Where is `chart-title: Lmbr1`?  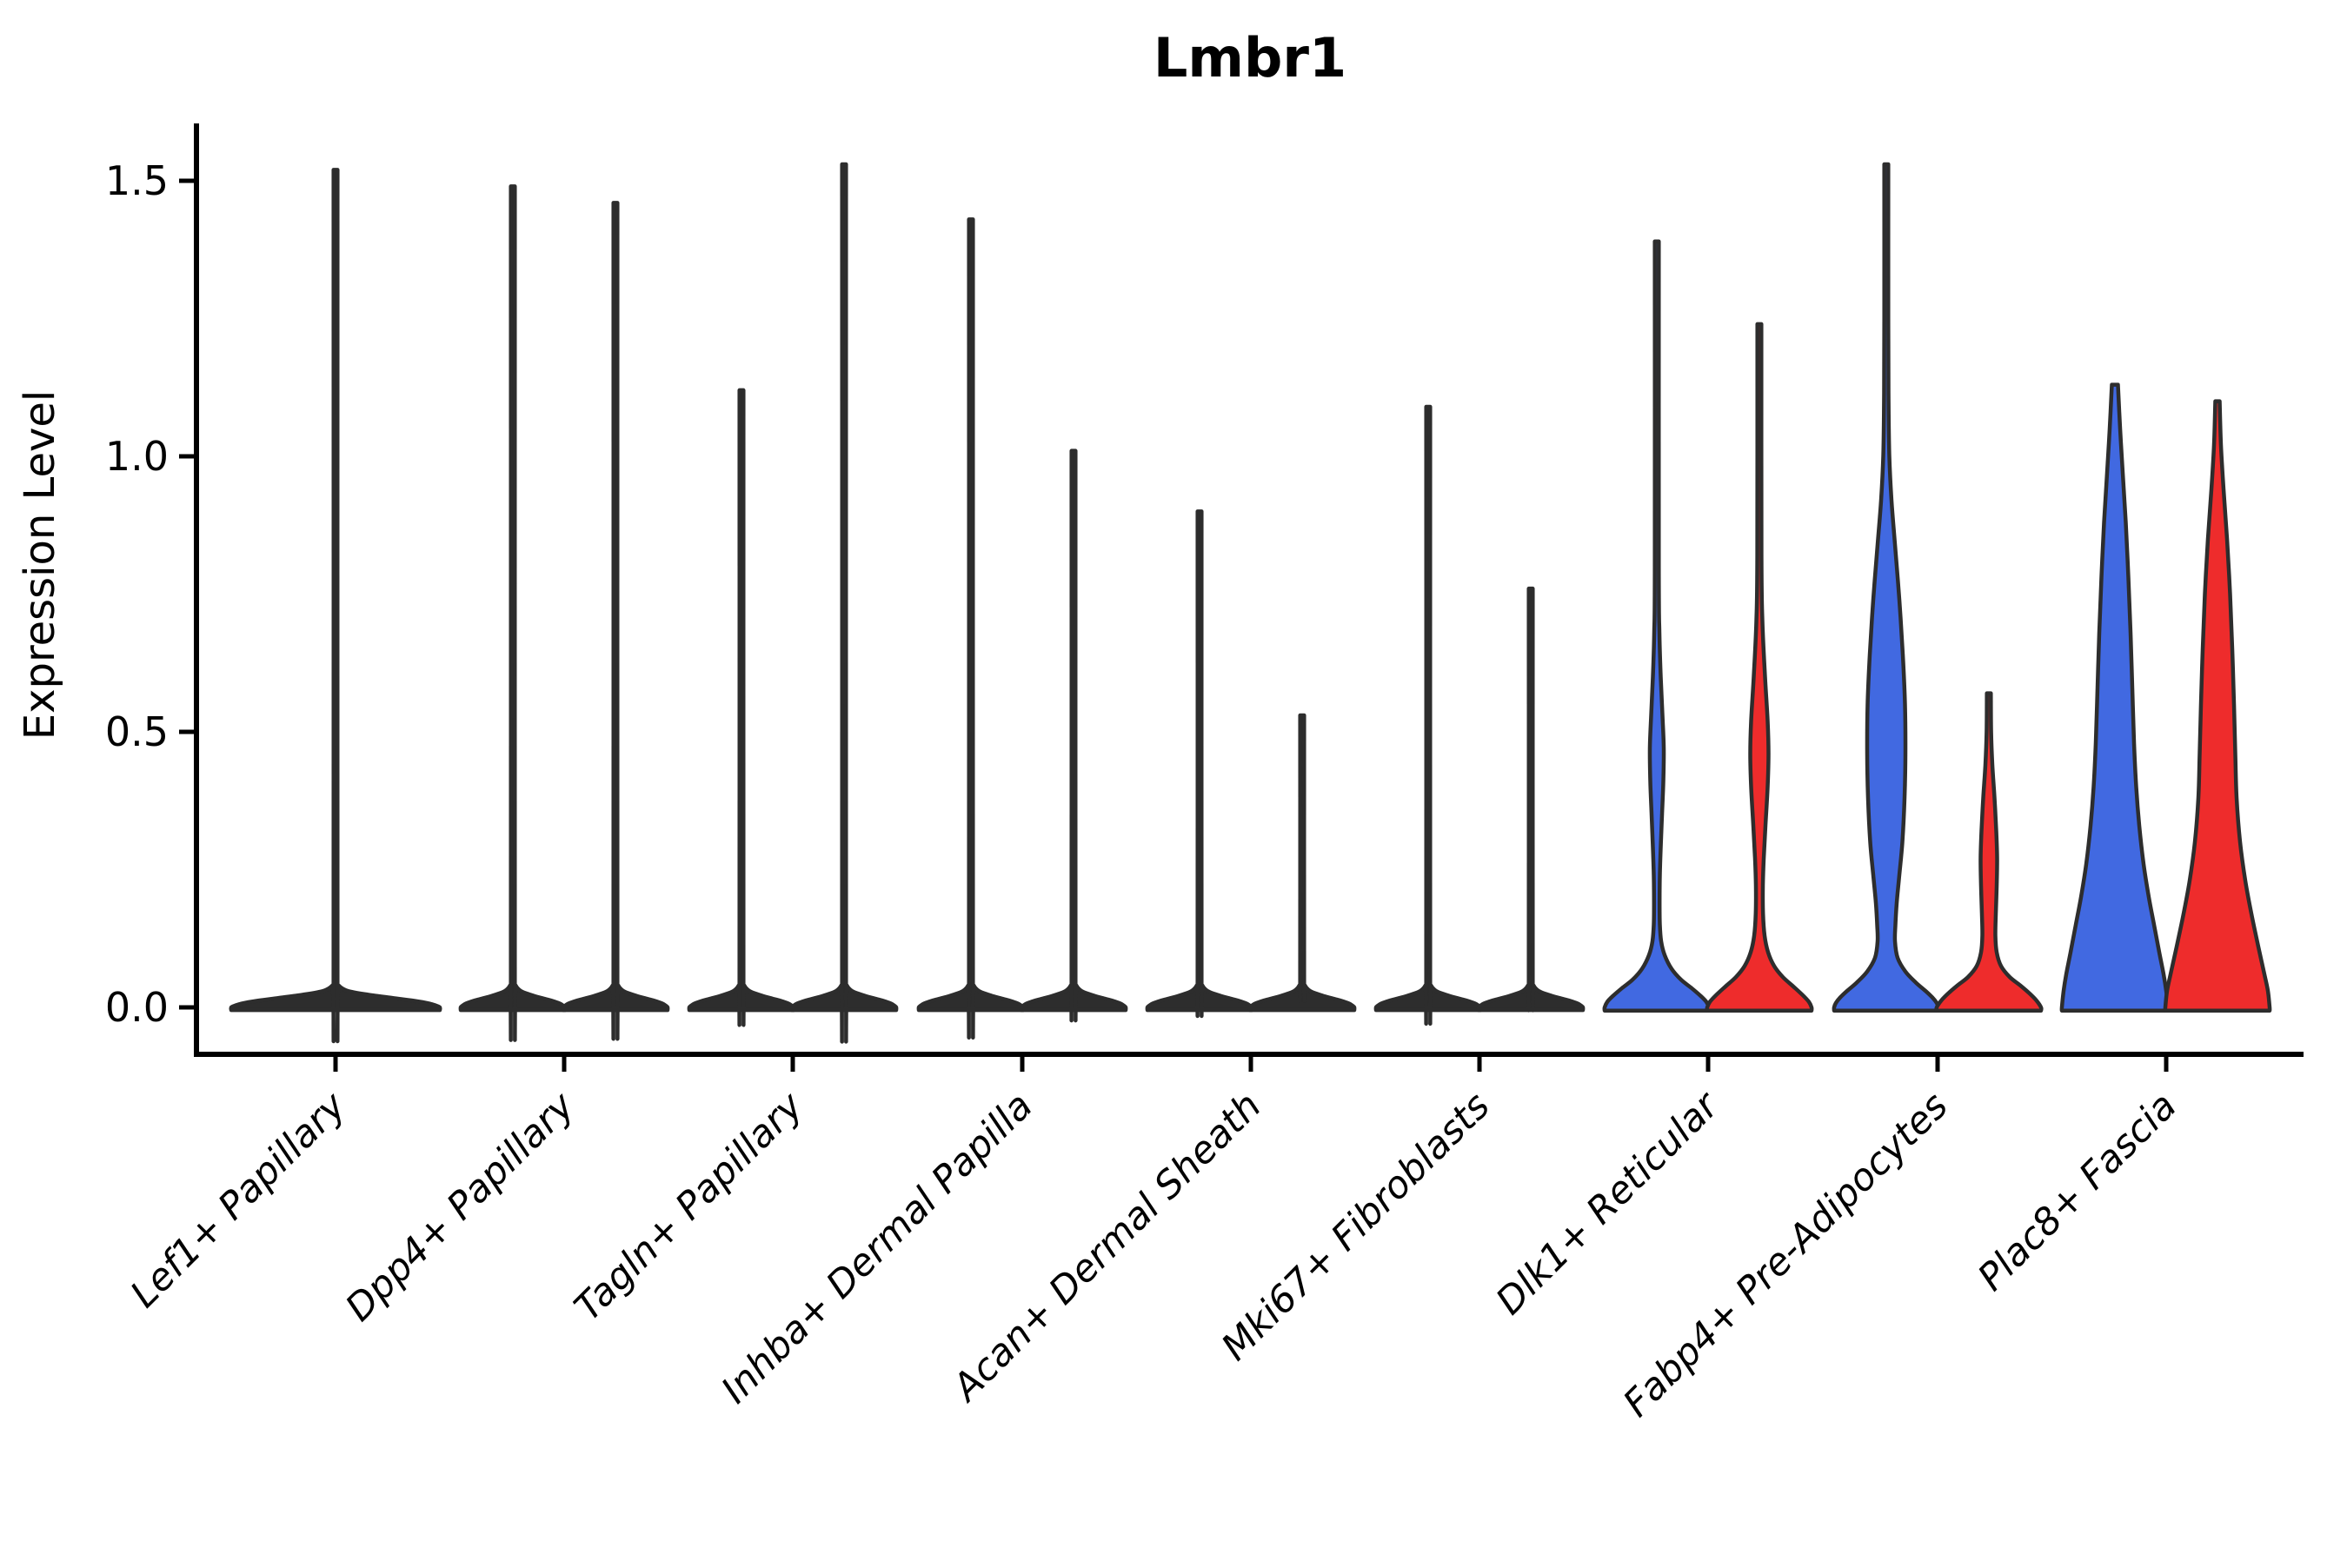
chart-title: Lmbr1 is located at coordinates (1250, 58).